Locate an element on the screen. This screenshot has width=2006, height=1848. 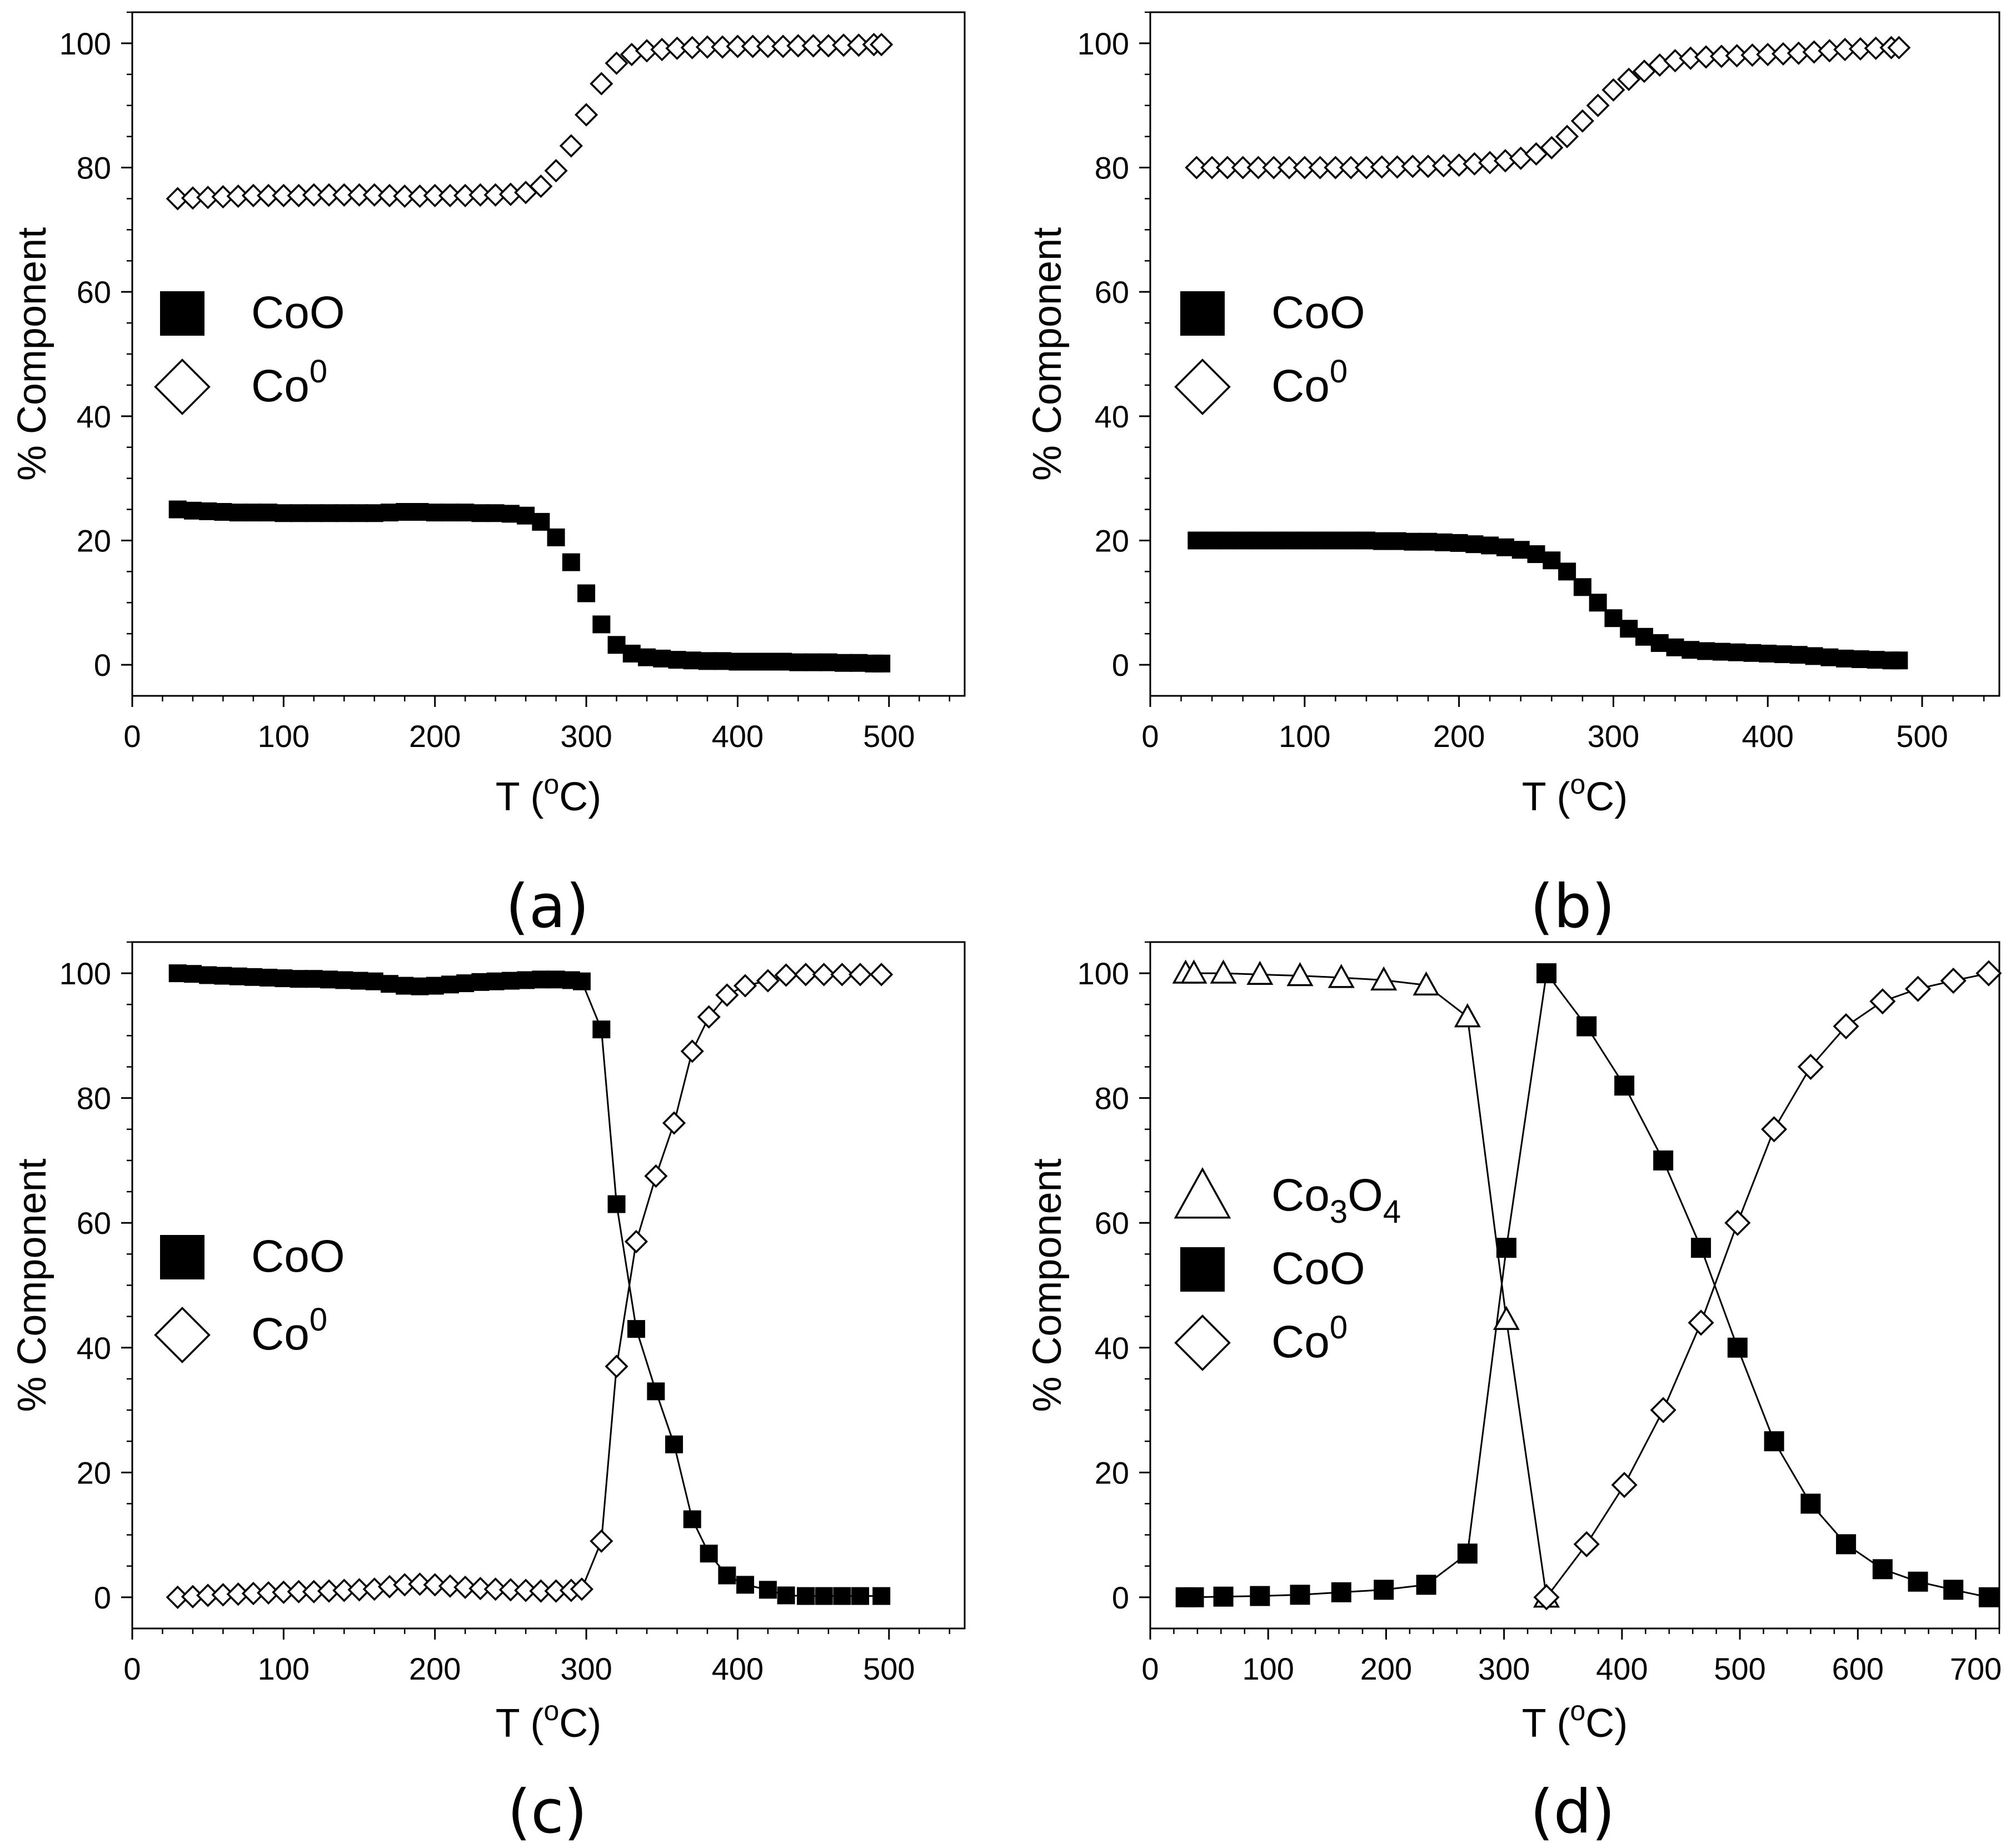
panel-caption: (b) is located at coordinates (1572, 907).